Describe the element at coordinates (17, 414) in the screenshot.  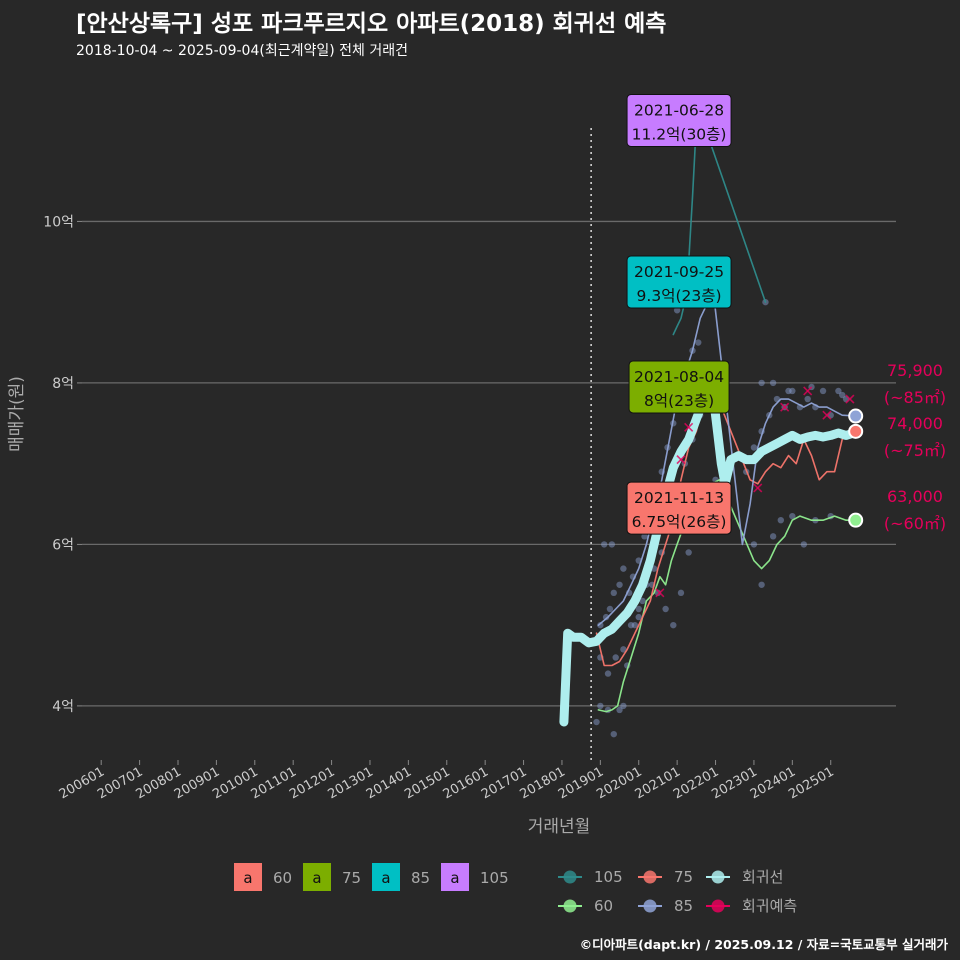
I see `y-axis-title: 매매가(원)` at that location.